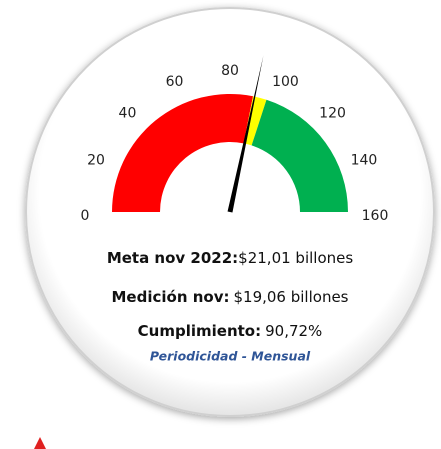  I want to click on needle, so click(245, 134).